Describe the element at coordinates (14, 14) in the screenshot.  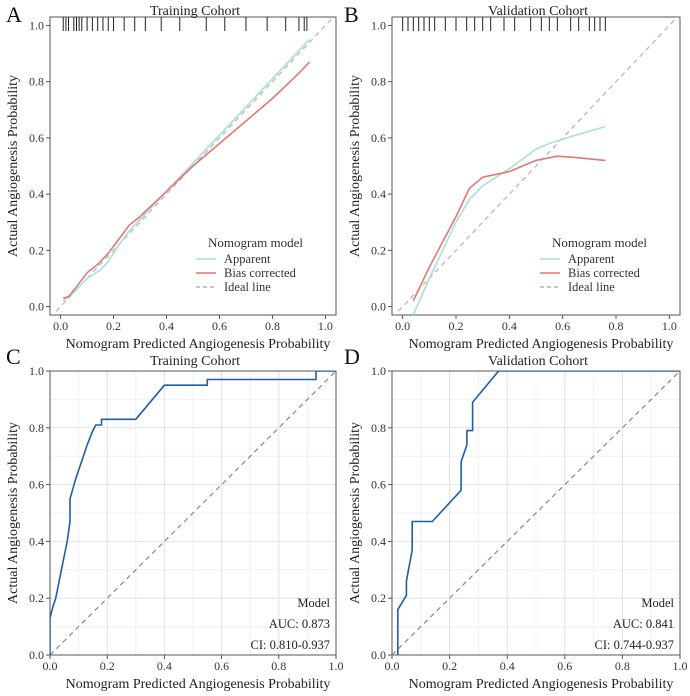
I see `panel-letter: A` at that location.